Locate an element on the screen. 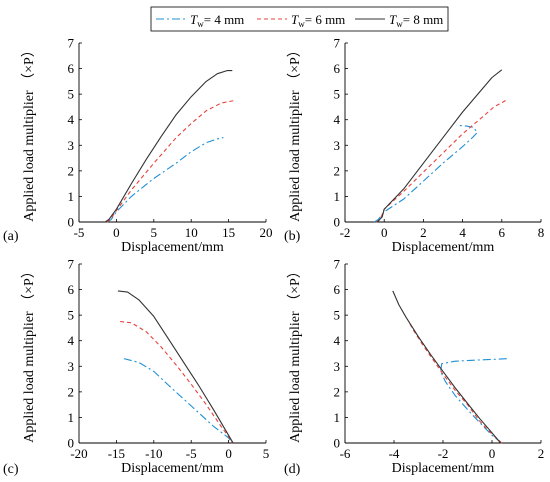 This screenshot has height=482, width=550. x-tick-label: 15 is located at coordinates (228, 232).